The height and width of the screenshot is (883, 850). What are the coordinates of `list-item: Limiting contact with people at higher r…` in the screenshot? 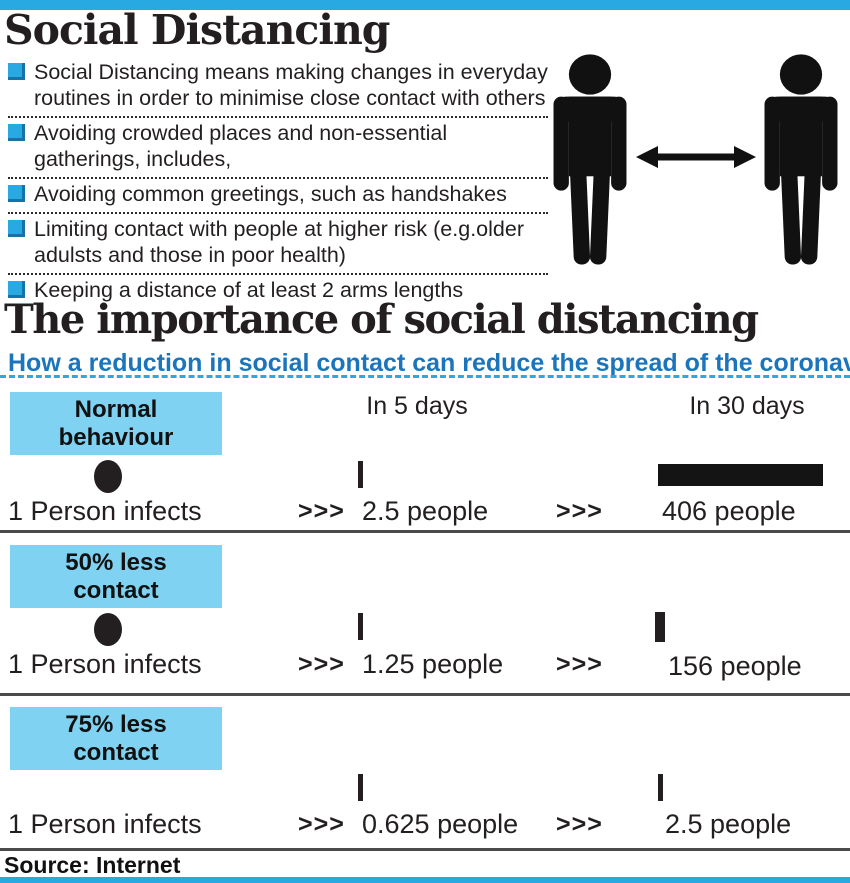 It's located at (278, 244).